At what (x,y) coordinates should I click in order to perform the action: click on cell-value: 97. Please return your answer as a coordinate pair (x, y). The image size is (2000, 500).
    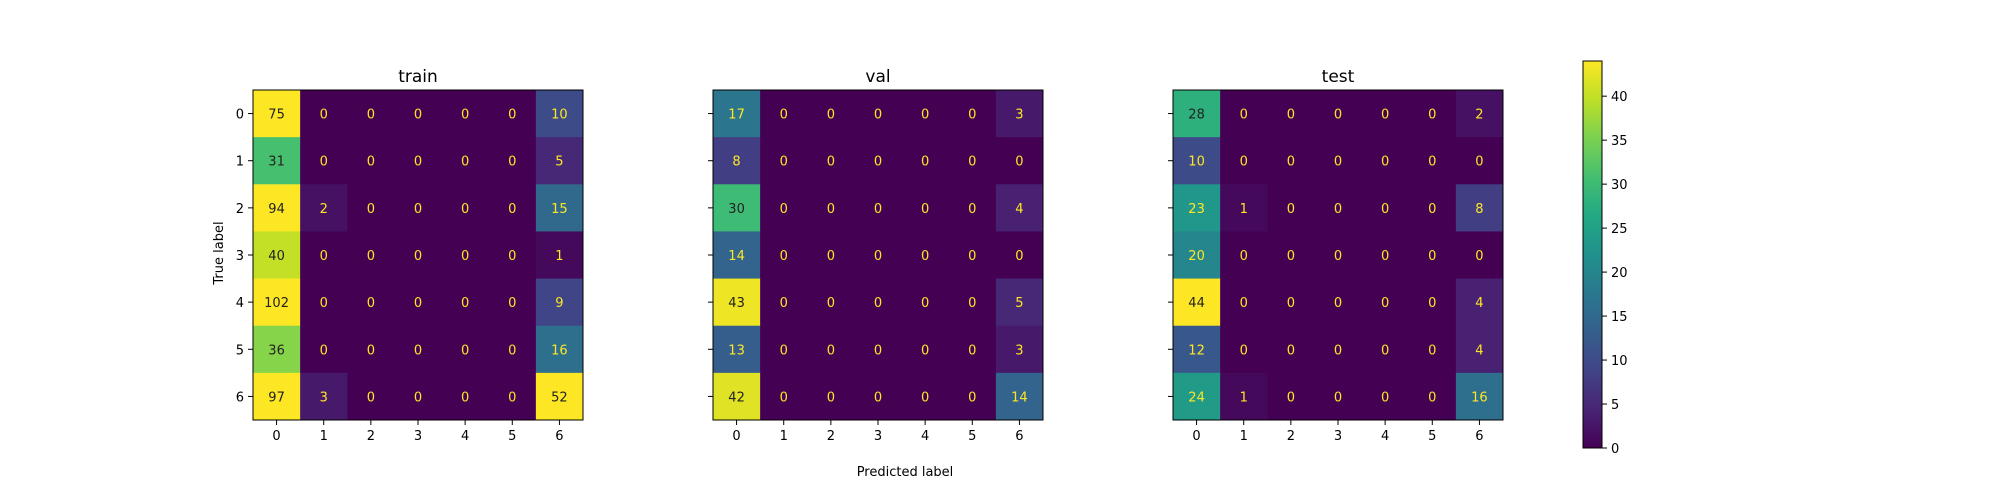
    Looking at the image, I should click on (276, 397).